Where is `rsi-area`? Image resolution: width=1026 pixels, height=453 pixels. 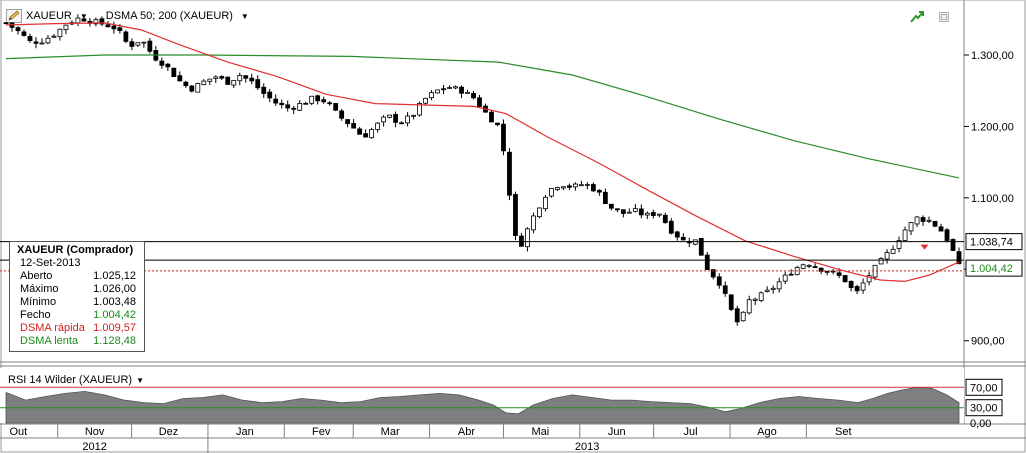
rsi-area is located at coordinates (482, 405).